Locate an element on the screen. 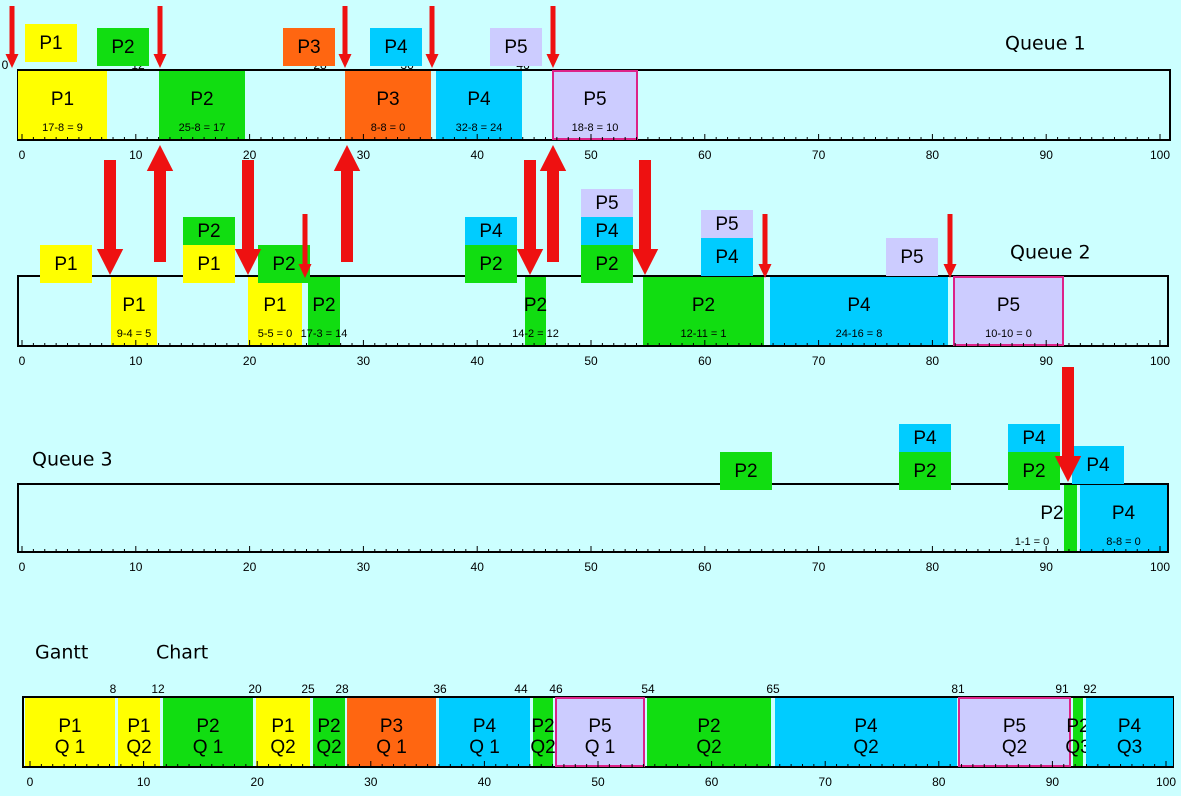 This screenshot has width=1181, height=796. gantt-marker: 54 is located at coordinates (648, 689).